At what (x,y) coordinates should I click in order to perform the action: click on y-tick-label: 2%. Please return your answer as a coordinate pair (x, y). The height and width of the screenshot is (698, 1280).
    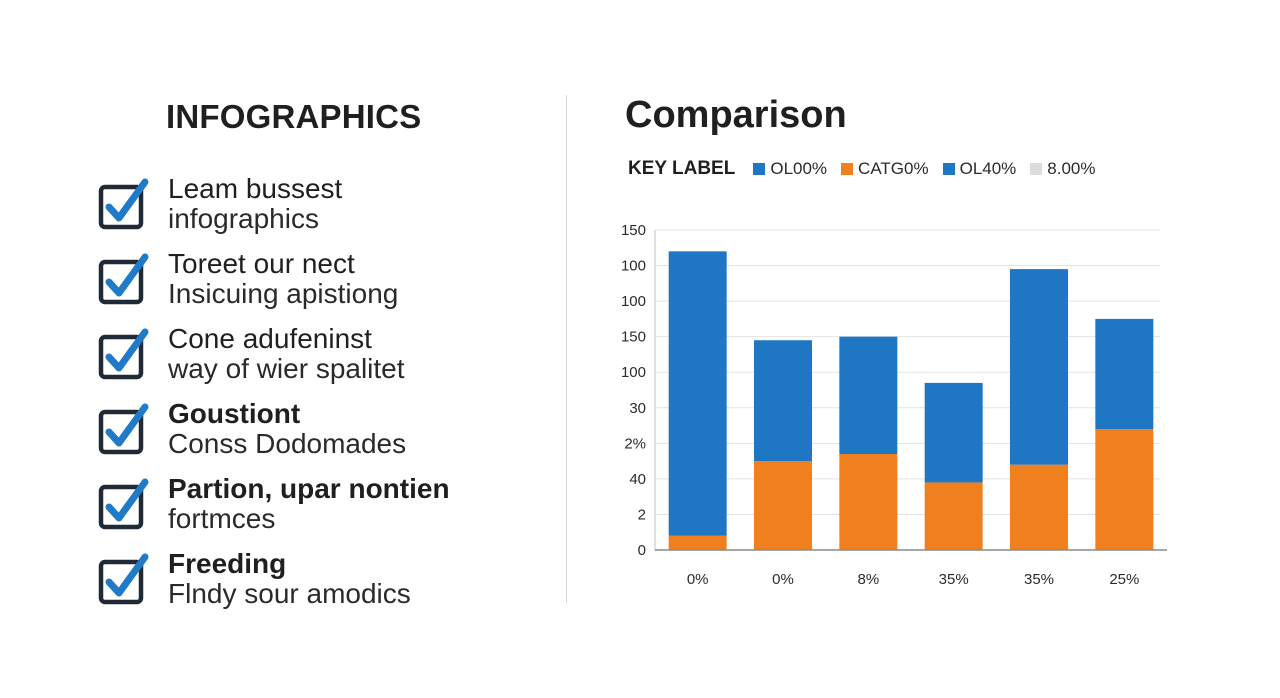
    Looking at the image, I should click on (635, 443).